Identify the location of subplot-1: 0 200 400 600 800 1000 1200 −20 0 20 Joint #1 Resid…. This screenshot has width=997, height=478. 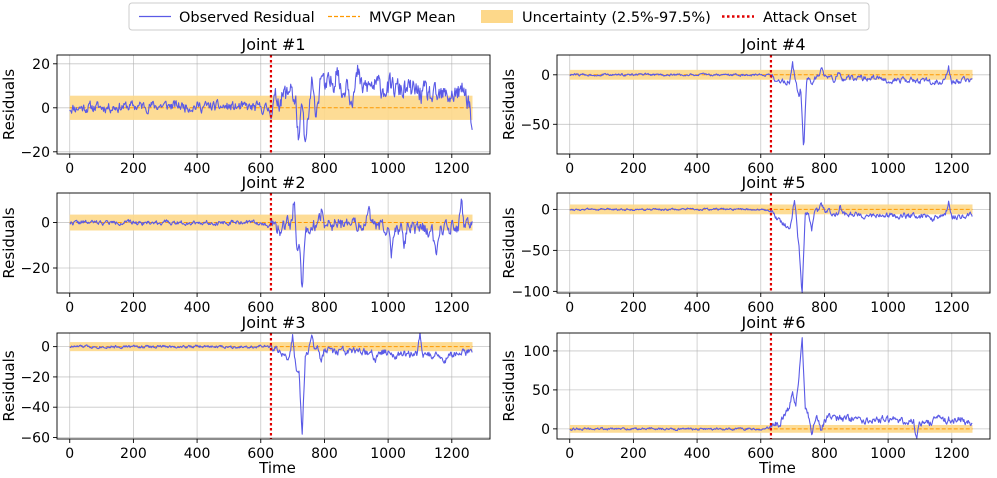
(245, 106).